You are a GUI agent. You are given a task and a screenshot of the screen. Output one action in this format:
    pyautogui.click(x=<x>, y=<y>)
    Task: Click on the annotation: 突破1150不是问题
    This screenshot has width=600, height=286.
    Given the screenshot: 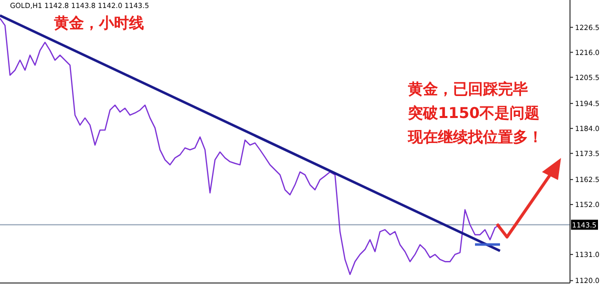 What is the action you would take?
    pyautogui.click(x=474, y=113)
    